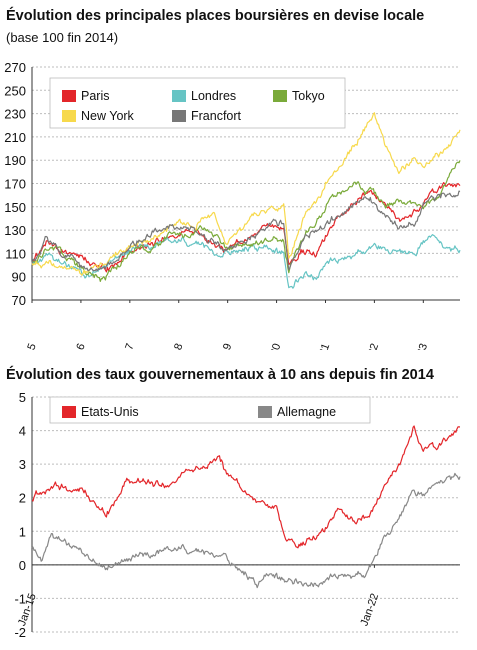  Describe the element at coordinates (22, 431) in the screenshot. I see `chart2-ytick-label: 4` at that location.